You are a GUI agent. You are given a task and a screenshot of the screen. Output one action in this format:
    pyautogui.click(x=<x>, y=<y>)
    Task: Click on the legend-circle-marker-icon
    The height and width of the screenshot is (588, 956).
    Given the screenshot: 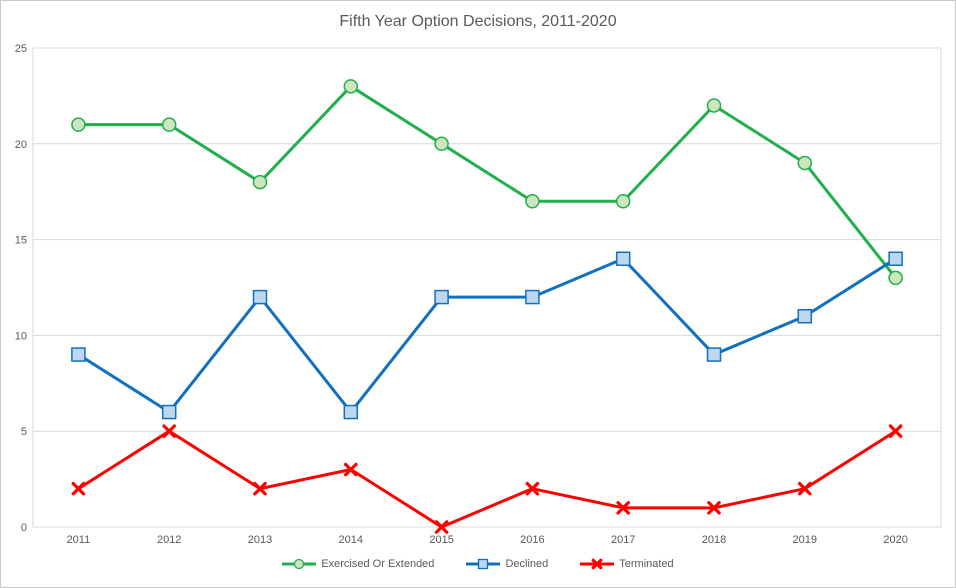 What is the action you would take?
    pyautogui.click(x=299, y=564)
    